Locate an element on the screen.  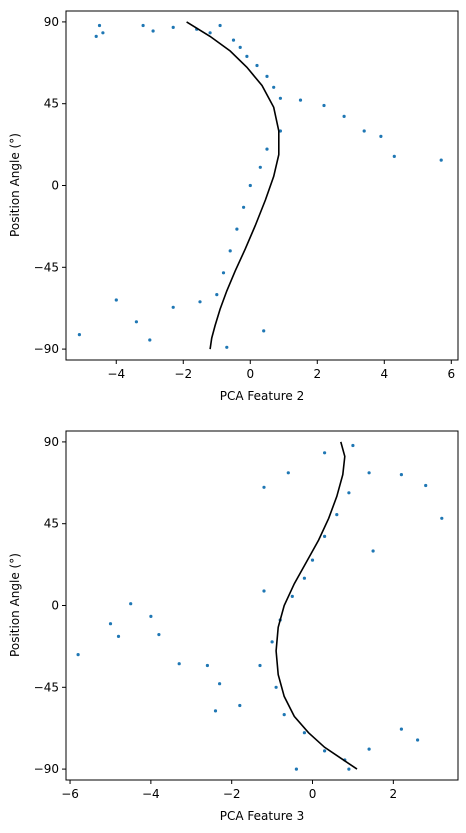
x-tick-label: 6 is located at coordinates (451, 374).